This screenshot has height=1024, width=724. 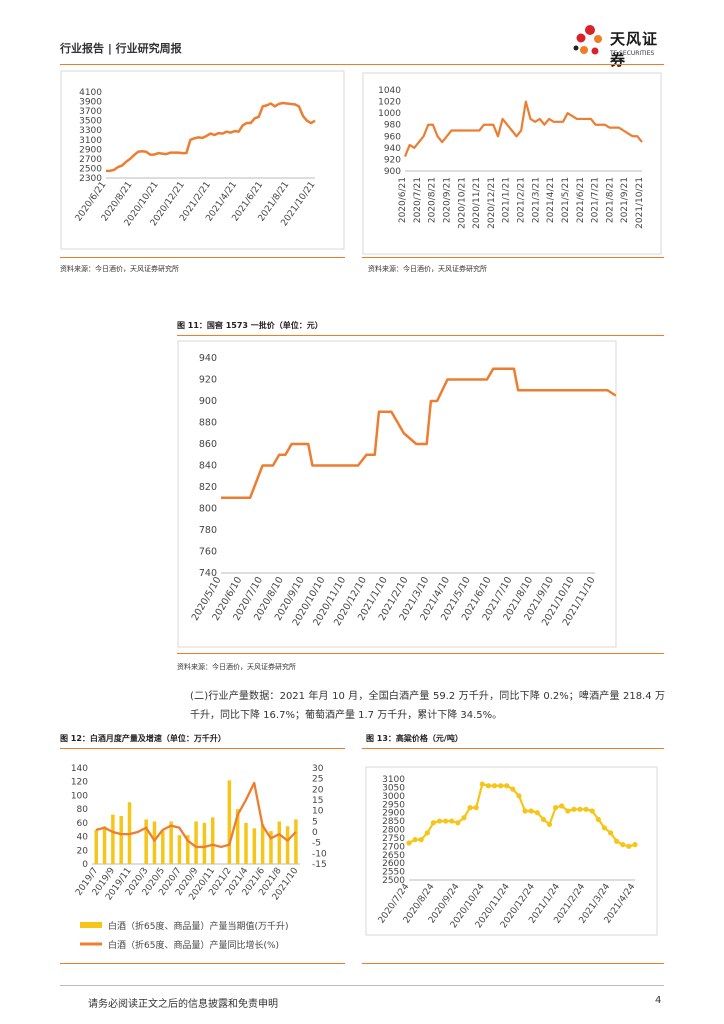 I want to click on right-y-tick-label: 5, so click(x=315, y=822).